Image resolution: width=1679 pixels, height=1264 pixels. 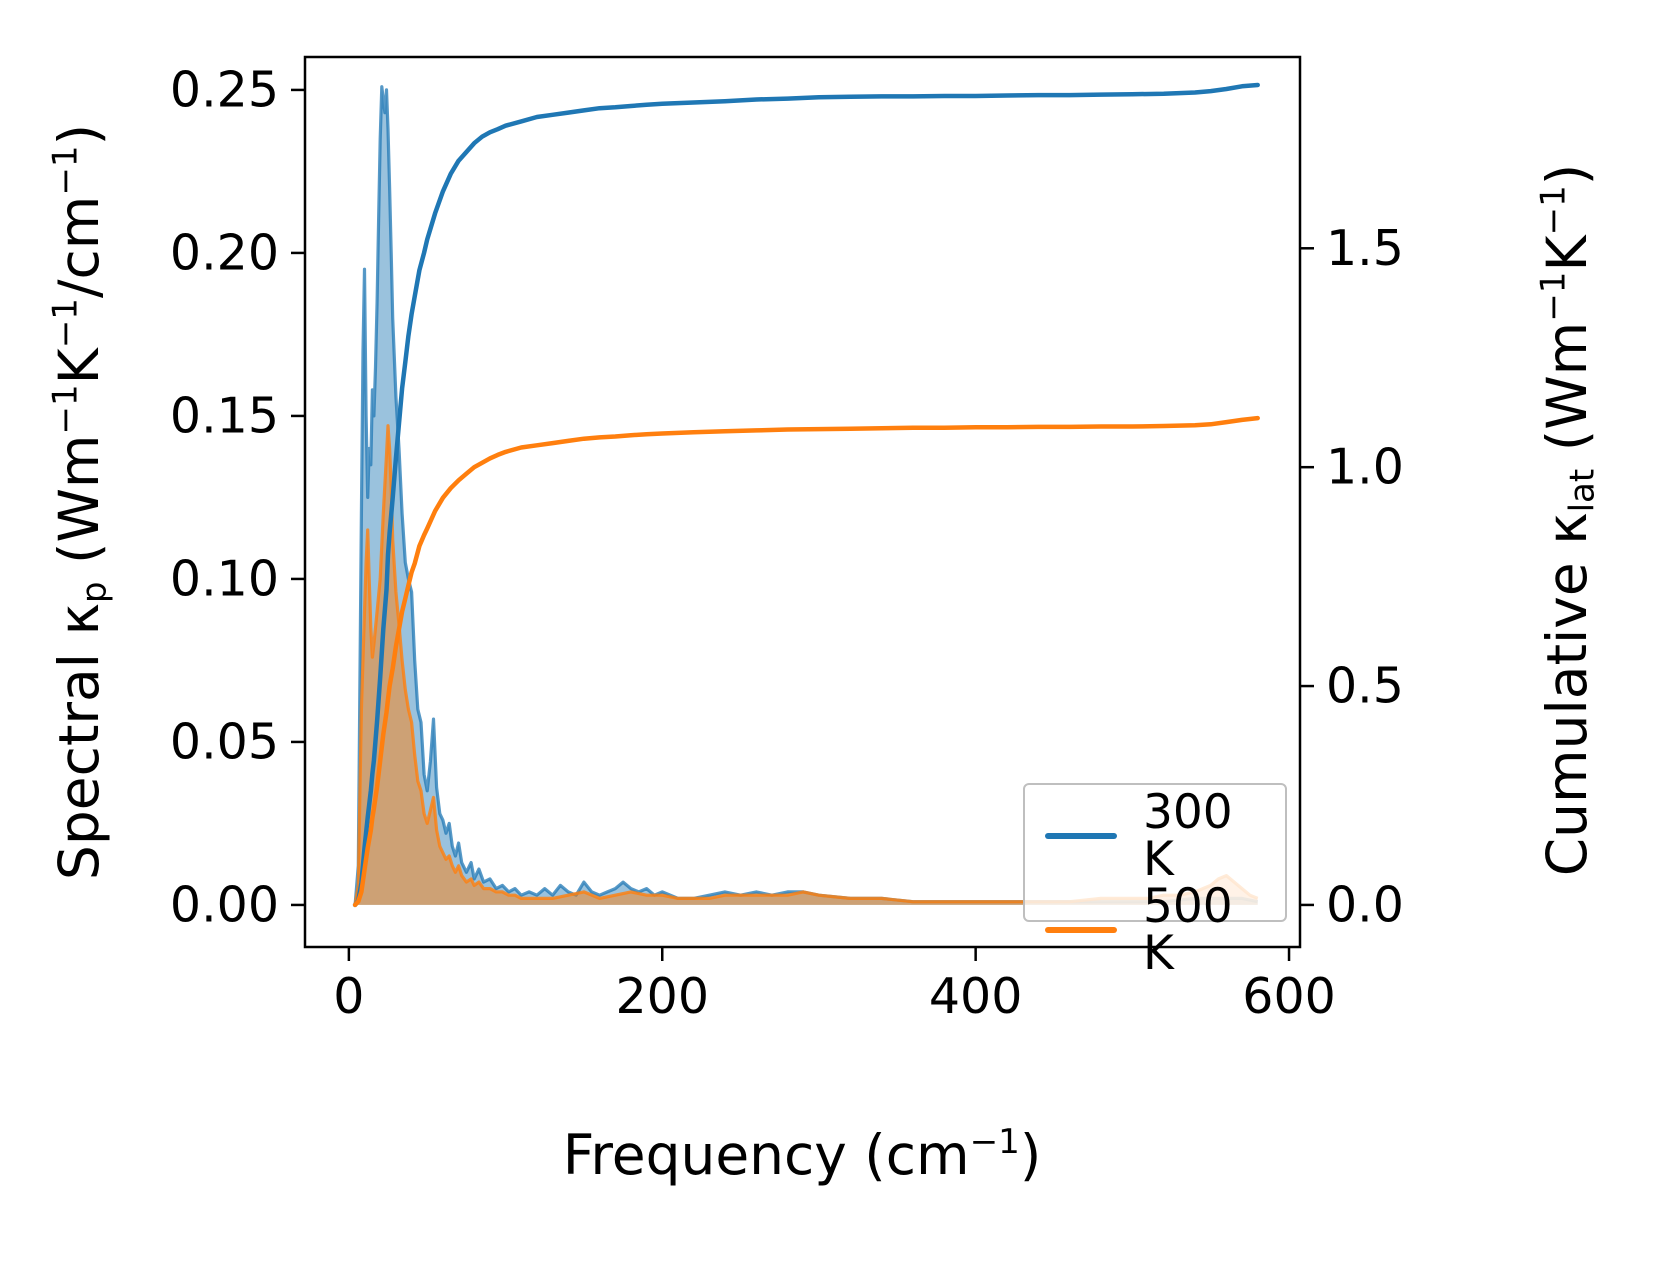 I want to click on legend: 300 K 500 K, so click(x=1155, y=880).